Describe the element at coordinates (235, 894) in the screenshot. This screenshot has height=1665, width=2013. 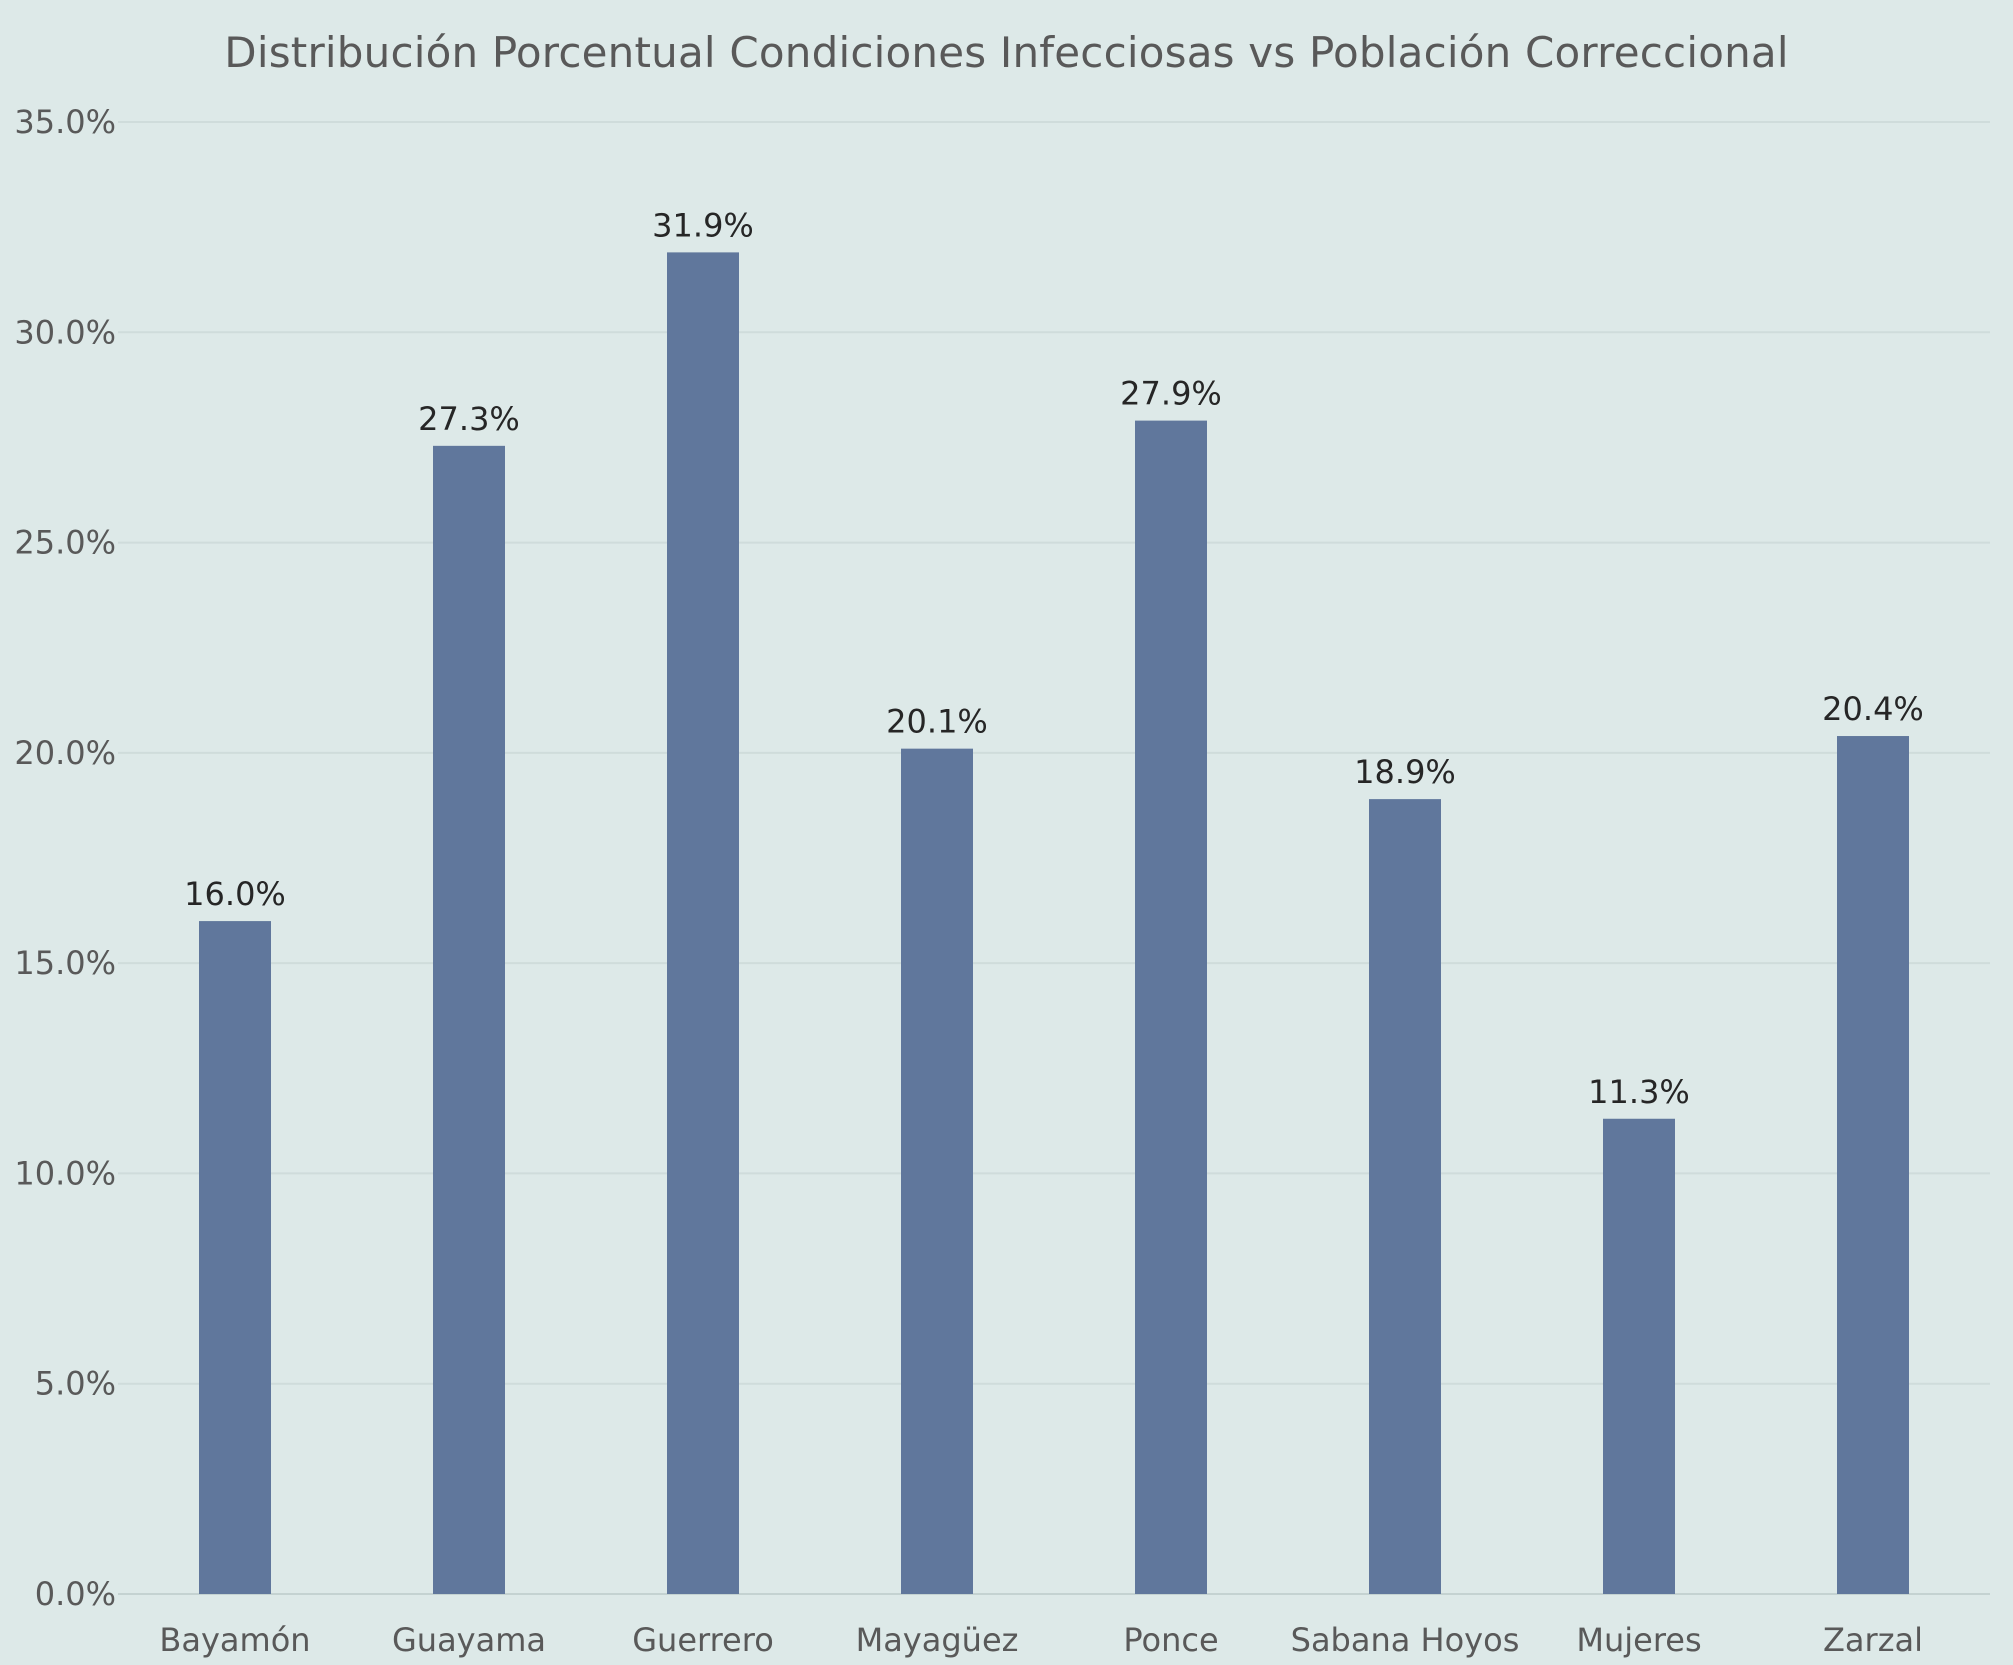
I see `data-label: 16.0%` at that location.